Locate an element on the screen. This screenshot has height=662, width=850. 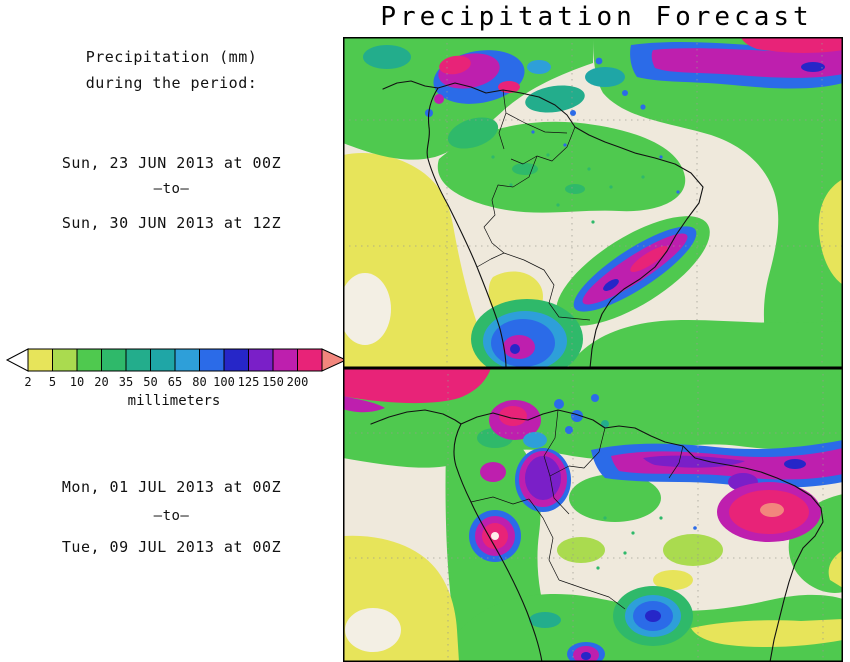
legend-underflow-arrow is located at coordinates (17, 360).